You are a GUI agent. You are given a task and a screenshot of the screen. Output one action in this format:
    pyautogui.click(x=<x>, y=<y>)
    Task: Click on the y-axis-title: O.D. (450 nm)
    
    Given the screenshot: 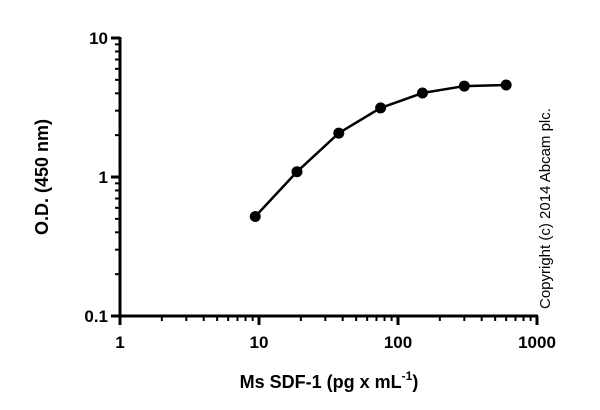 What is the action you would take?
    pyautogui.click(x=42, y=177)
    